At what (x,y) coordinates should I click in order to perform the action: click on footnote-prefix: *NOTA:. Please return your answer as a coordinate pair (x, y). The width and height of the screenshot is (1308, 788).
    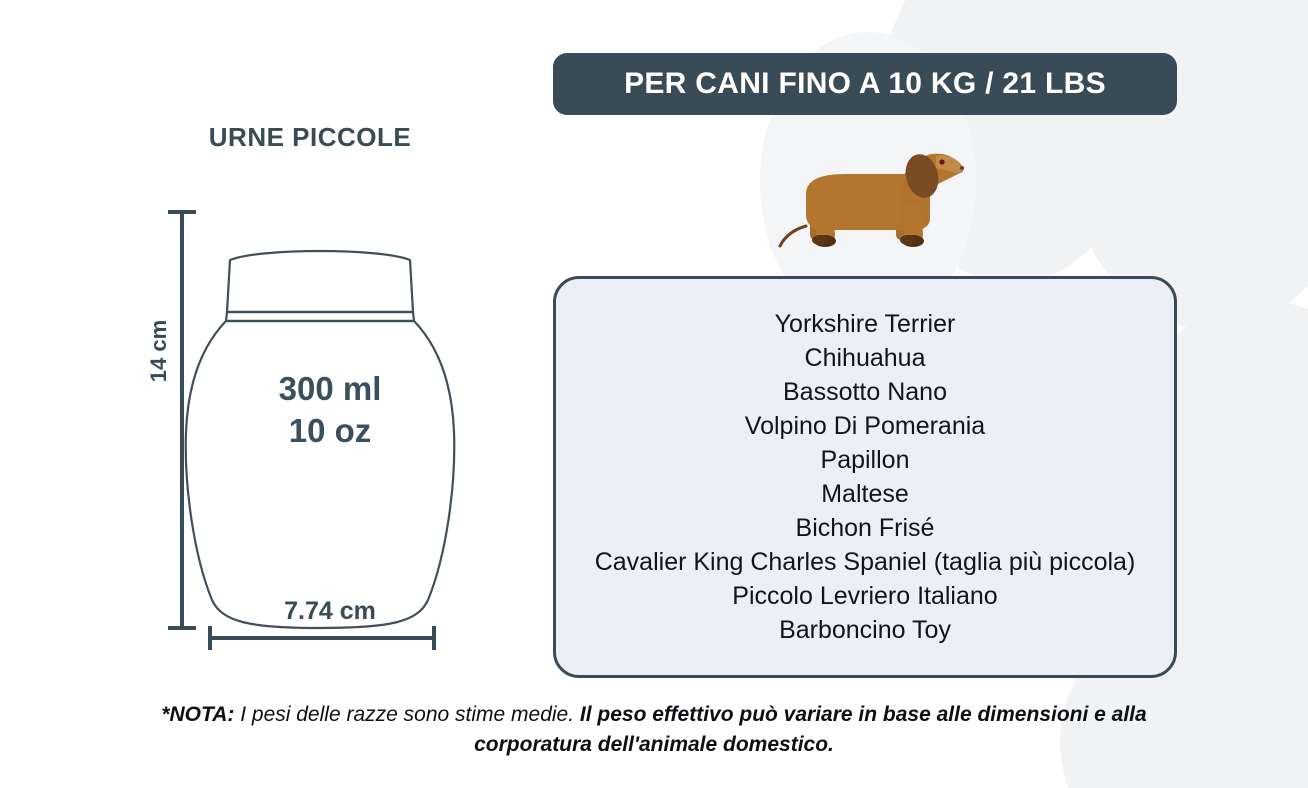
    Looking at the image, I should click on (198, 714).